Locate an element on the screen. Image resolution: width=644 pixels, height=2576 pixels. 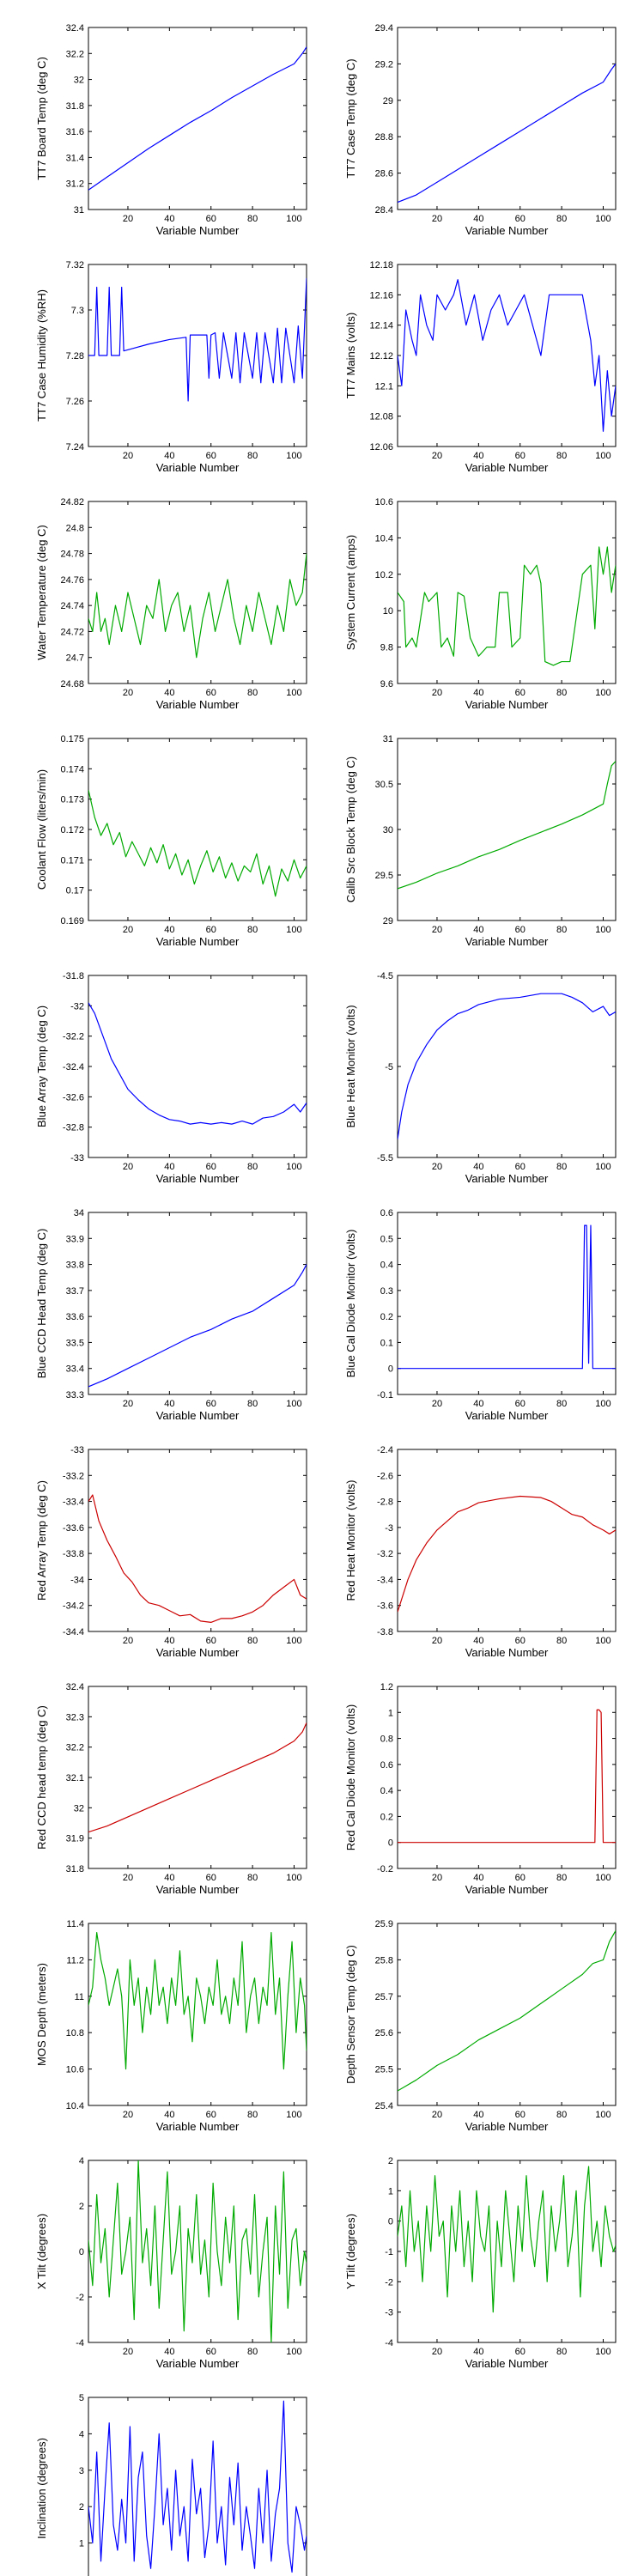
y-tick-label: 0.4 is located at coordinates (387, 1266).